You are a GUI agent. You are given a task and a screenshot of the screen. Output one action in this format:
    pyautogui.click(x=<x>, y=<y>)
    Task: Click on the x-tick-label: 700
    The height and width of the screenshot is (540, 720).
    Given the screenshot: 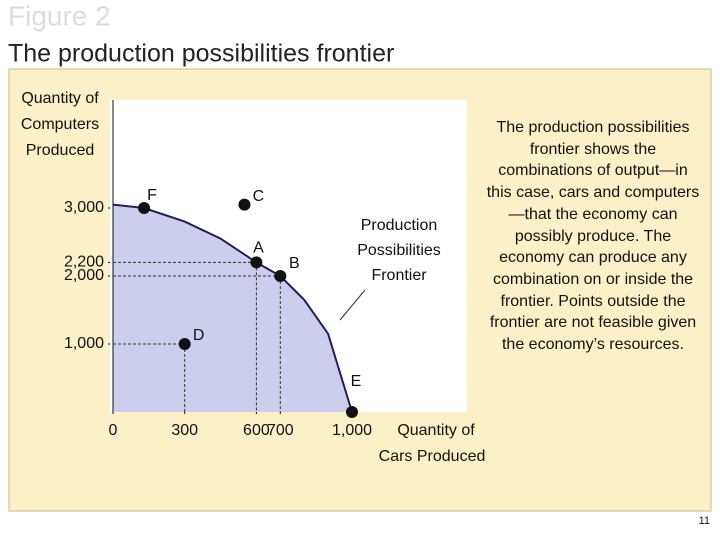 What is the action you would take?
    pyautogui.click(x=280, y=430)
    